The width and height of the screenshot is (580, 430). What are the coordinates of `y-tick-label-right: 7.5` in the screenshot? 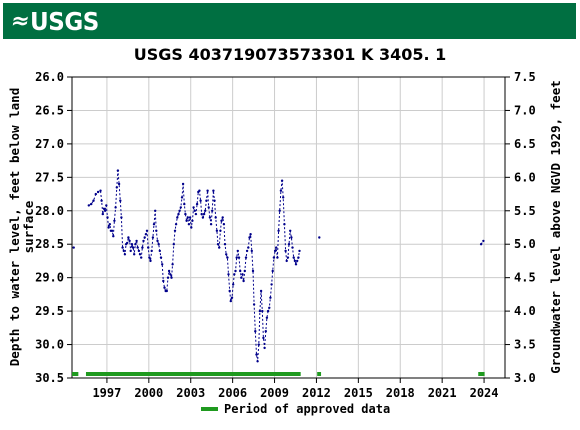 It's located at (525, 77).